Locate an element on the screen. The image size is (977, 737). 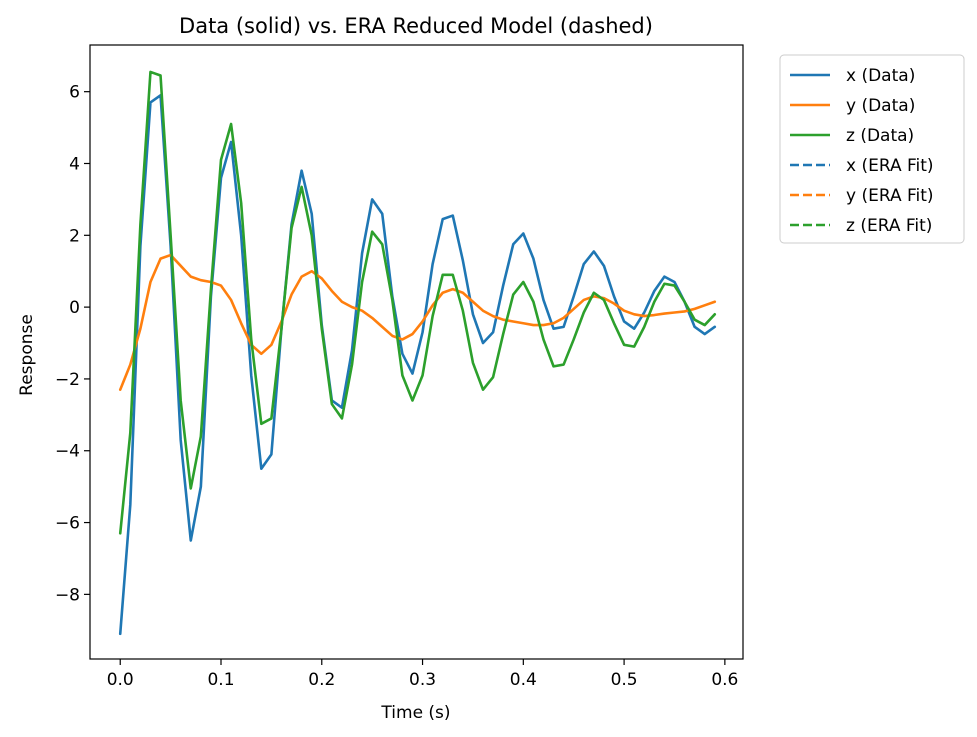
y-tick-label: 0 is located at coordinates (74, 308).